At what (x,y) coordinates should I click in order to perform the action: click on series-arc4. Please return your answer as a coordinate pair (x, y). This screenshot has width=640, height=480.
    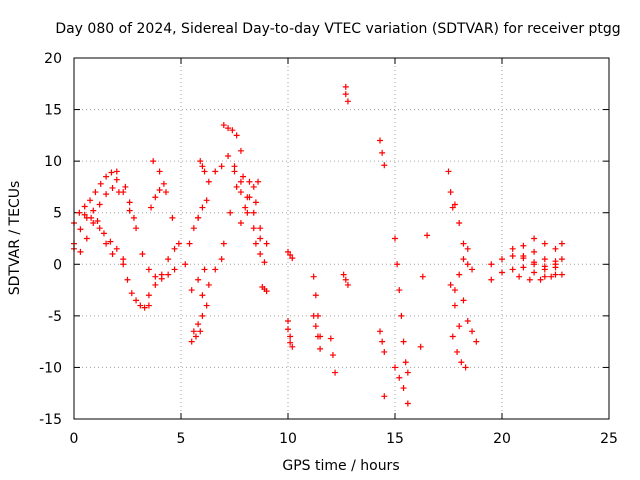
    Looking at the image, I should click on (93, 238).